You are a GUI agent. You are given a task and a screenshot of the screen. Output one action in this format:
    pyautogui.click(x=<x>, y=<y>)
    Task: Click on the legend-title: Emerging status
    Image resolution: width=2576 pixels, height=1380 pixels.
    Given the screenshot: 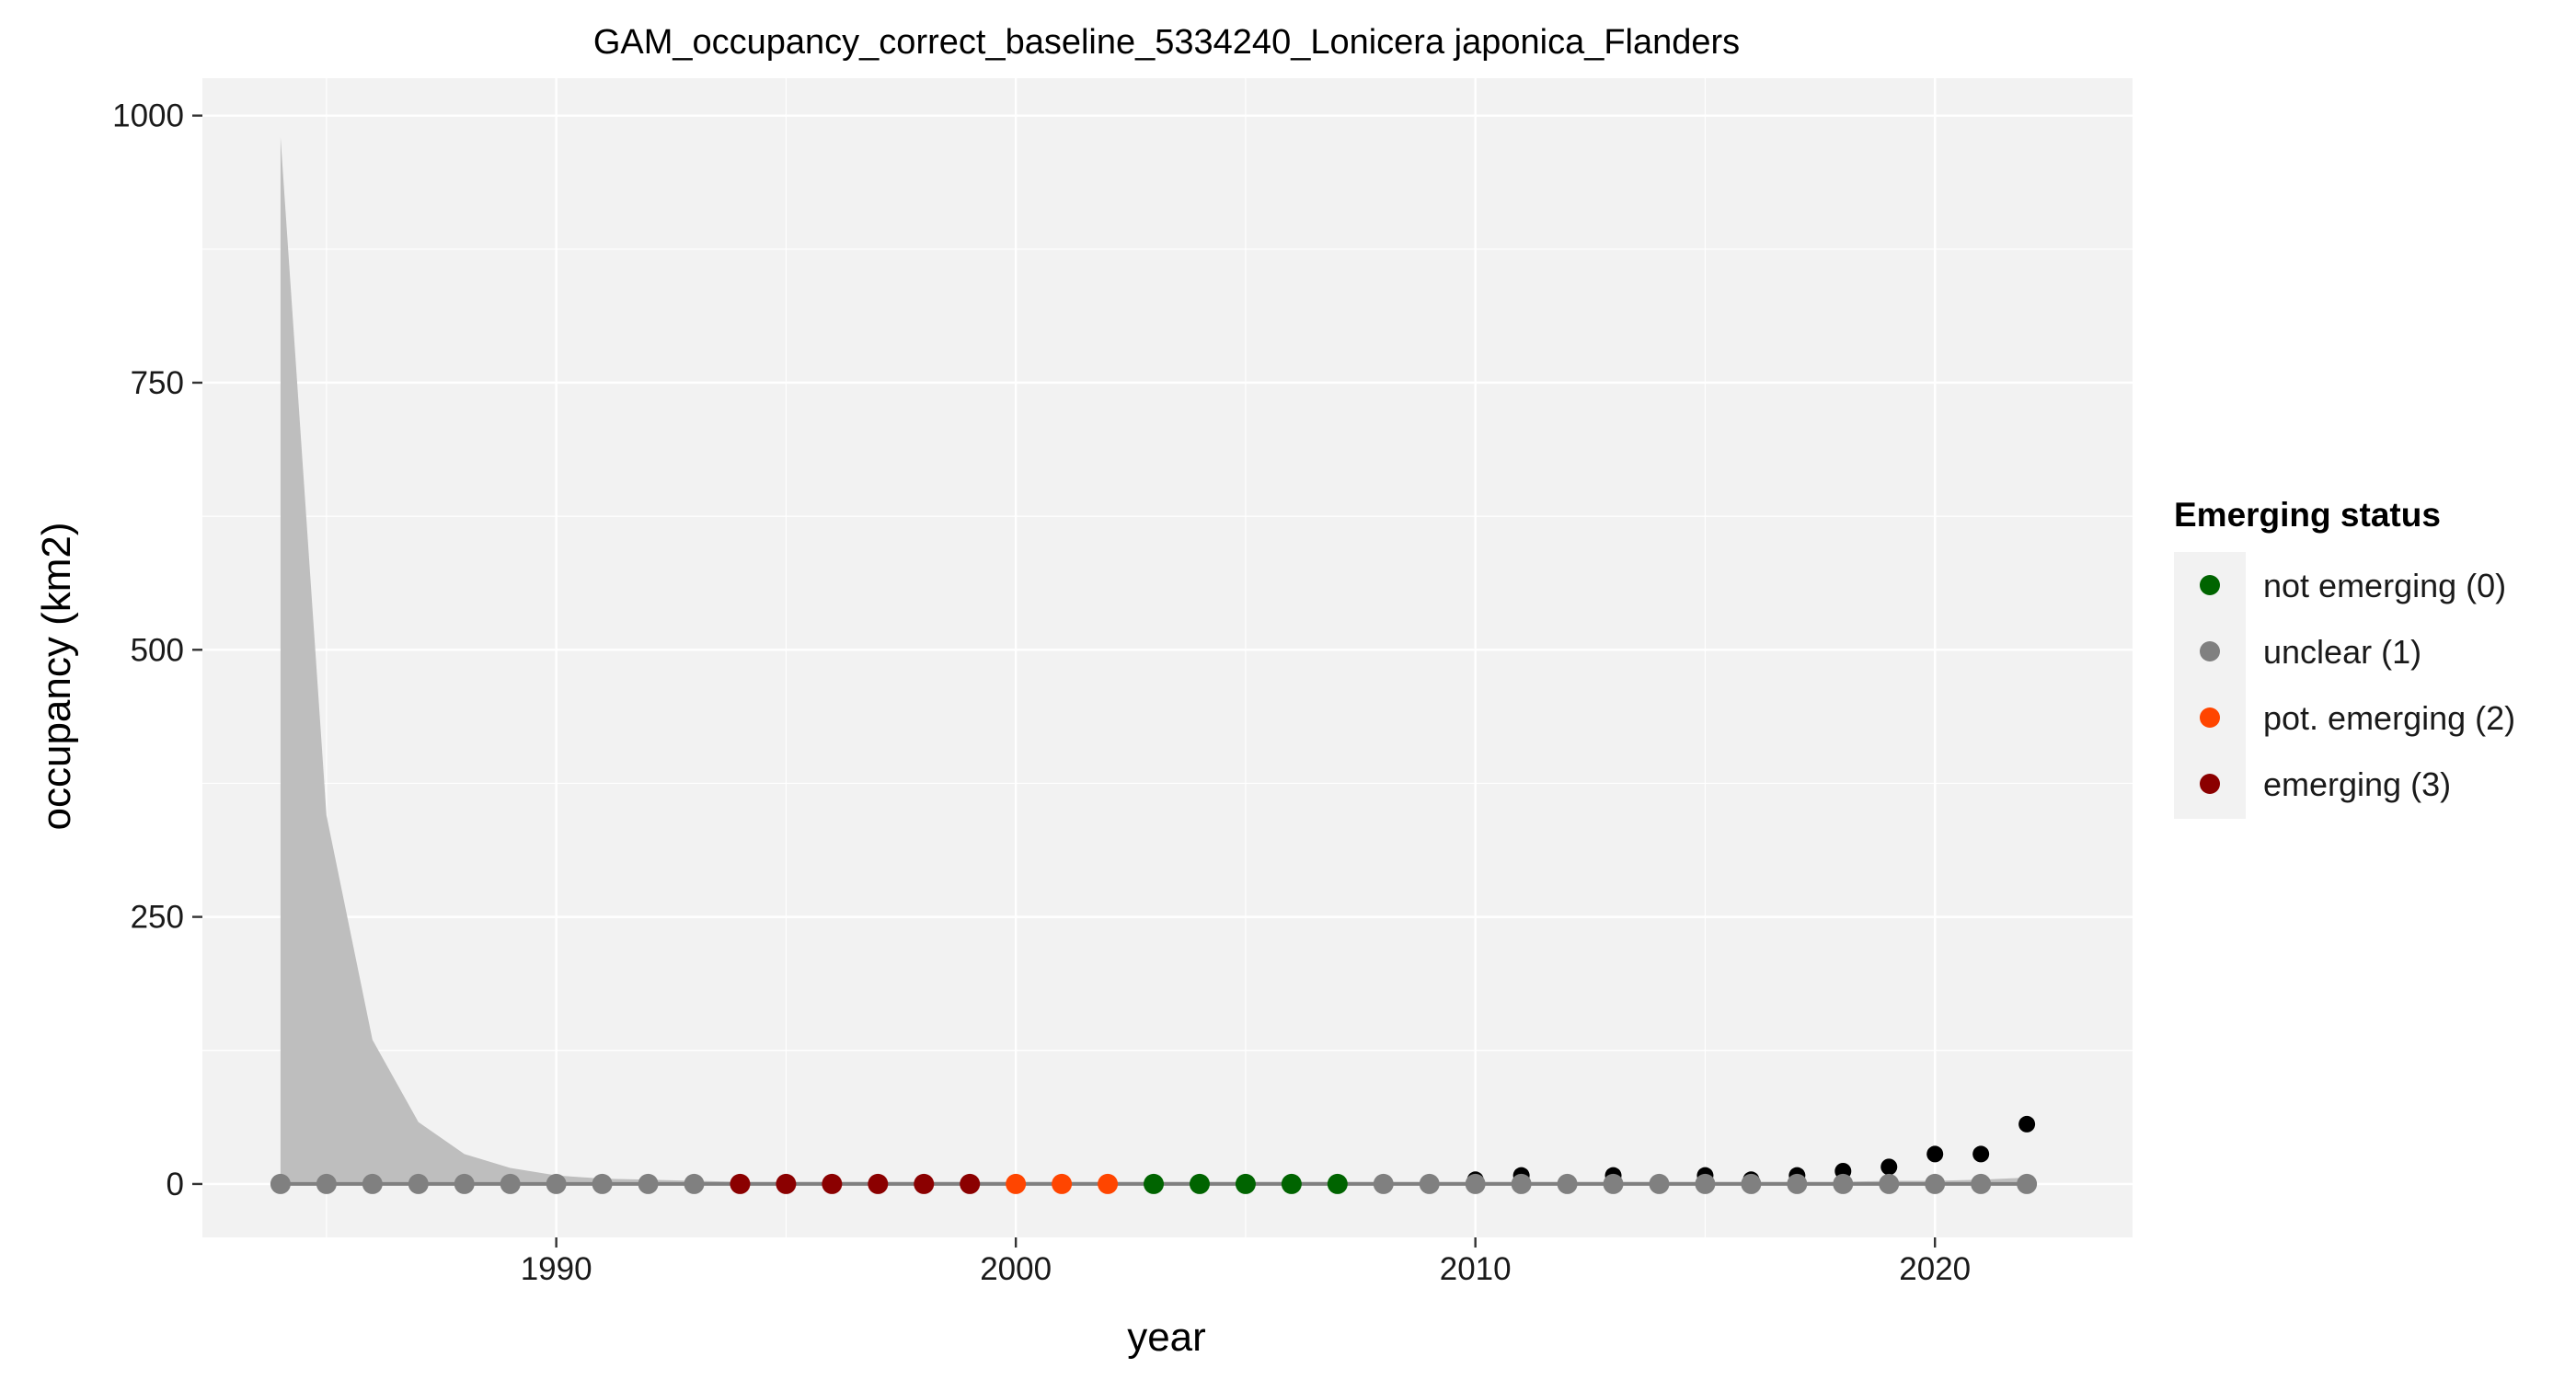 What is the action you would take?
    pyautogui.click(x=2307, y=515)
    